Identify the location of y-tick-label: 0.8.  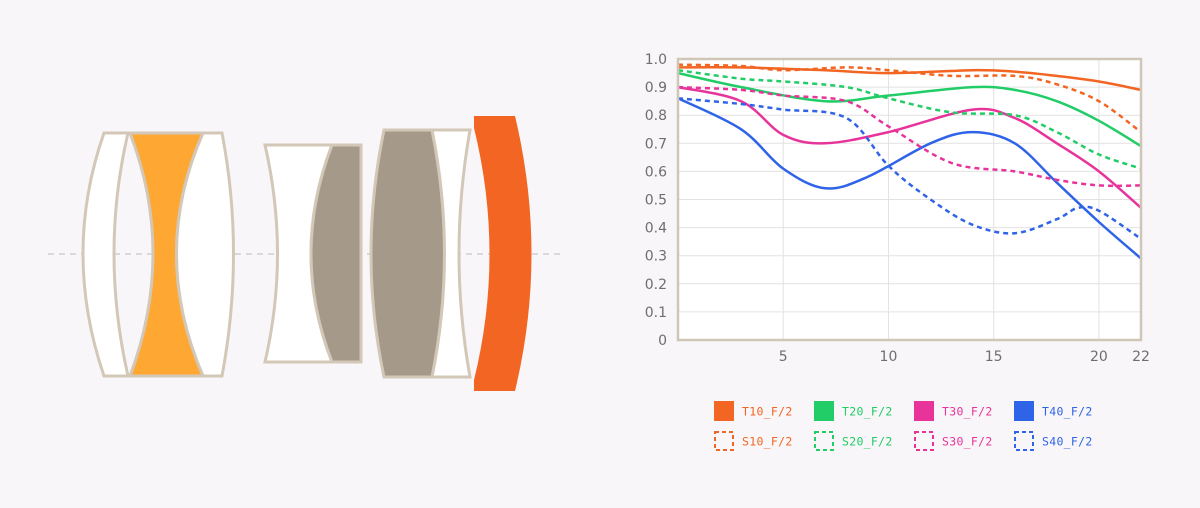
(656, 116).